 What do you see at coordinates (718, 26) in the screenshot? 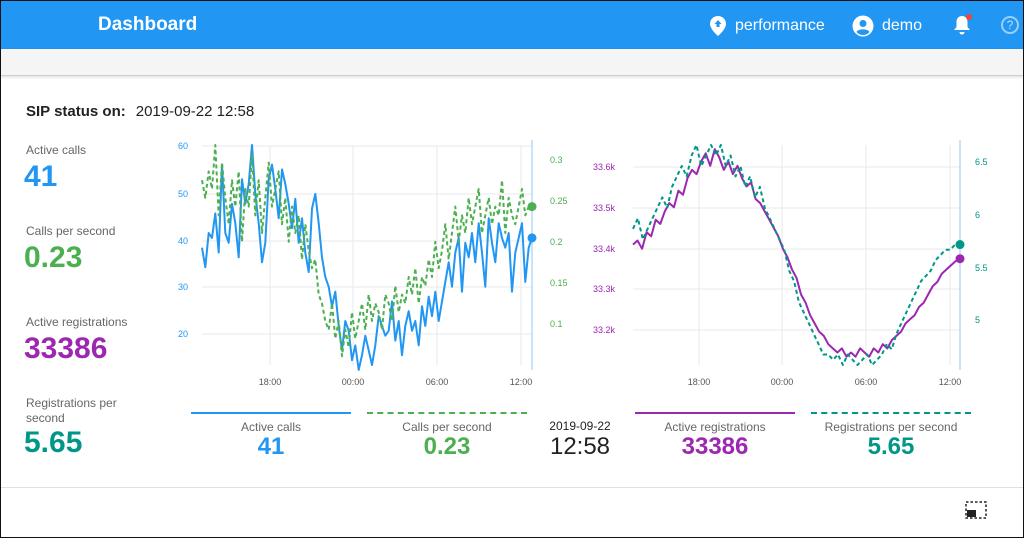
I see `location-pin-icon` at bounding box center [718, 26].